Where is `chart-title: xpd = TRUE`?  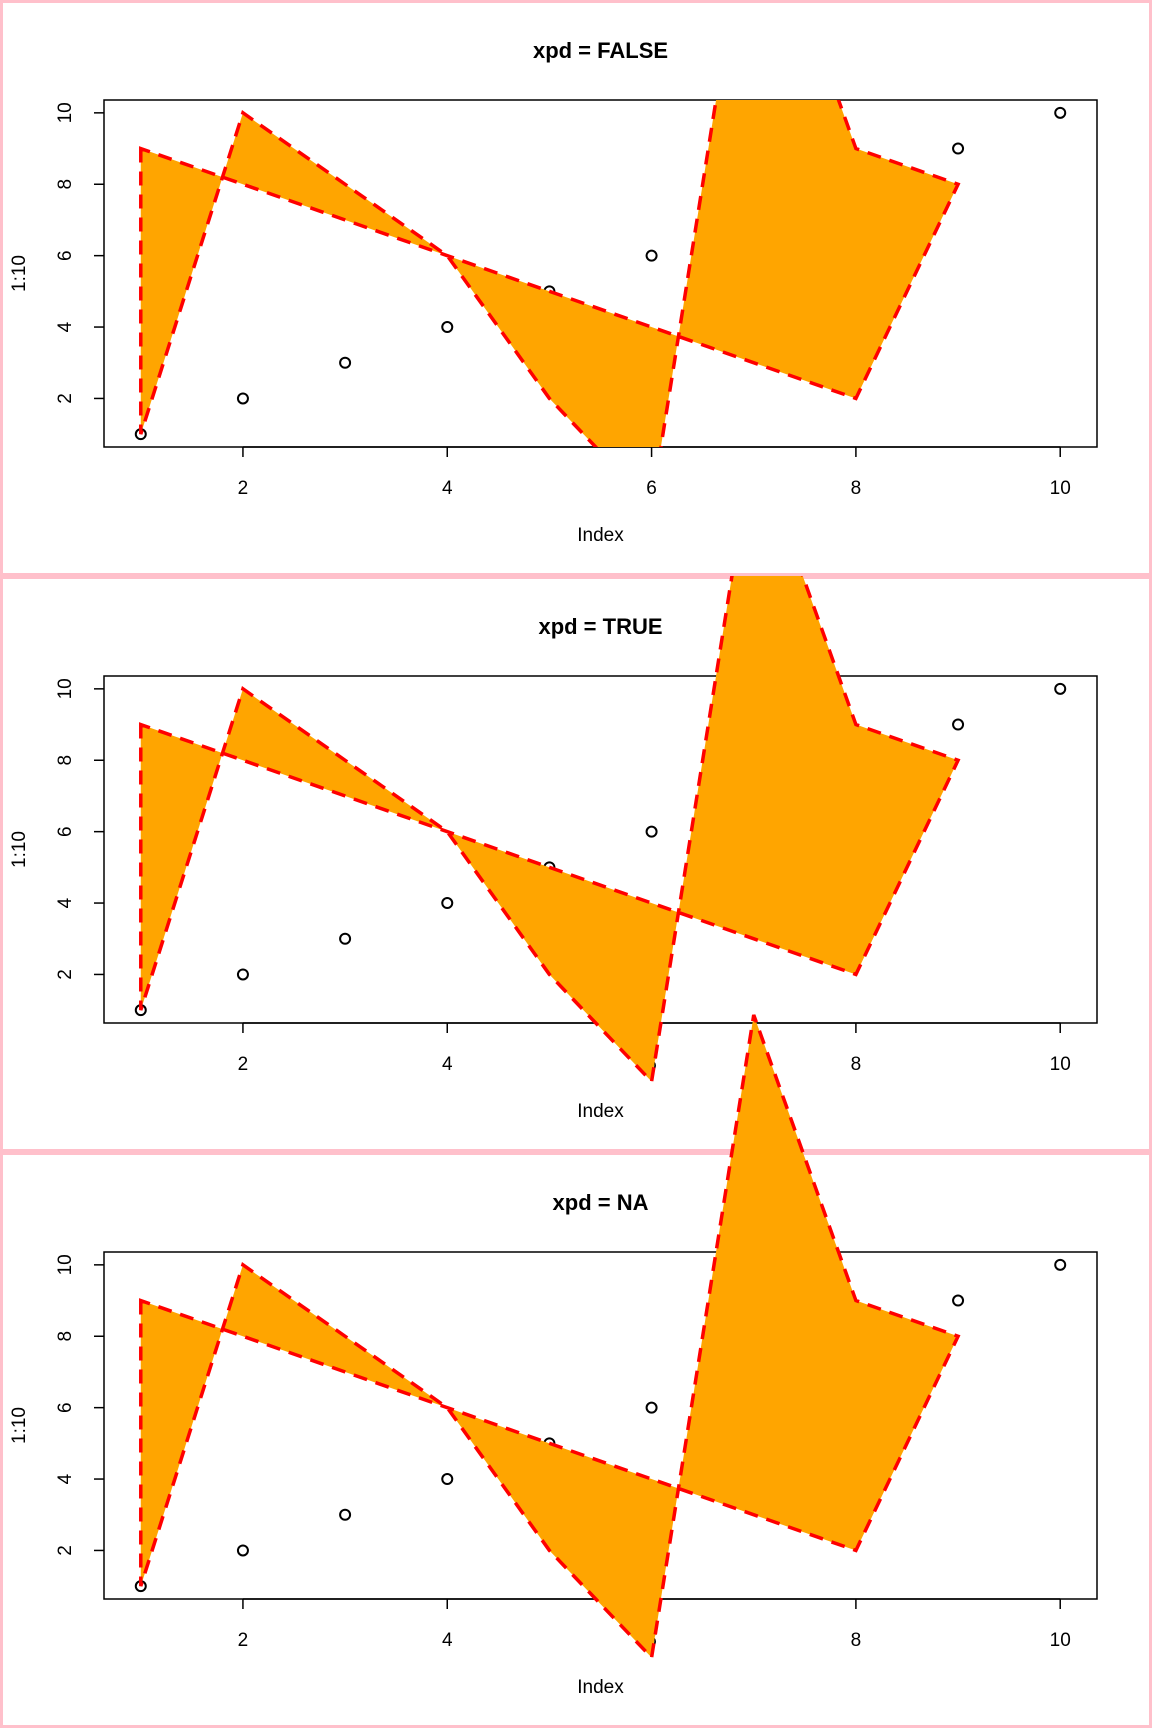
chart-title: xpd = TRUE is located at coordinates (600, 626).